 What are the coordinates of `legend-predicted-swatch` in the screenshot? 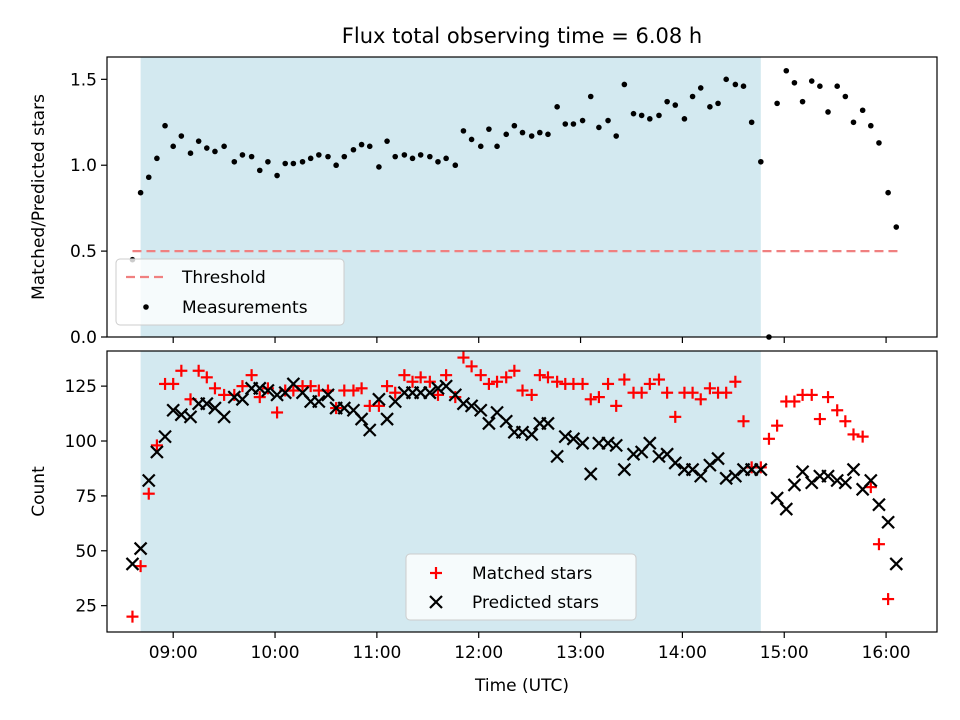 It's located at (436, 602).